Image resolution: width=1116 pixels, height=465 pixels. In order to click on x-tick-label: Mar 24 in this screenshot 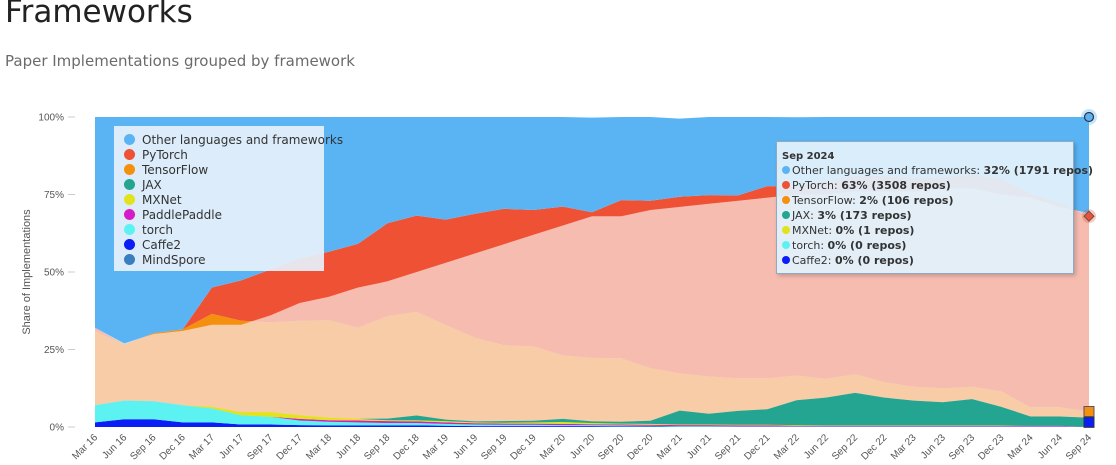, I will do `click(1021, 447)`.